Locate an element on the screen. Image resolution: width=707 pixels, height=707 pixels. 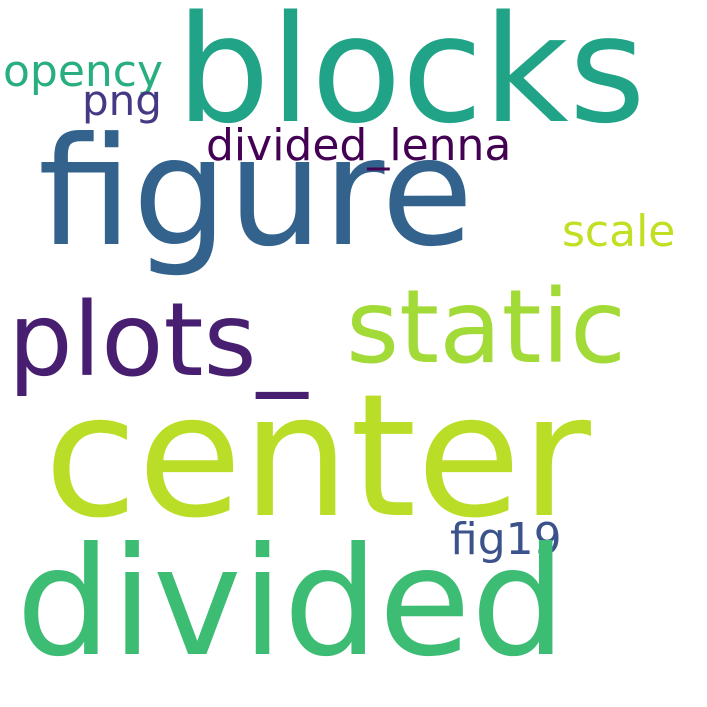
word-divided-lenna: divided_lenna is located at coordinates (359, 145).